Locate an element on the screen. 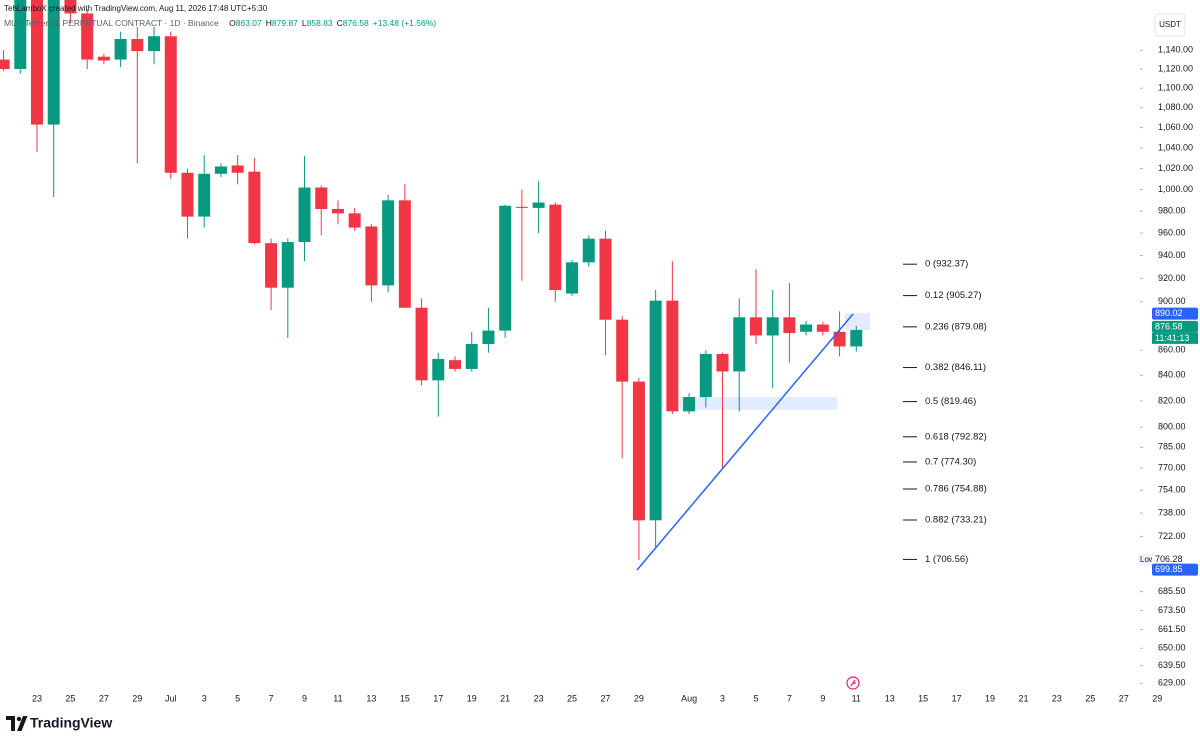 The height and width of the screenshot is (742, 1200). tag-caption-bg is located at coordinates (1146, 559).